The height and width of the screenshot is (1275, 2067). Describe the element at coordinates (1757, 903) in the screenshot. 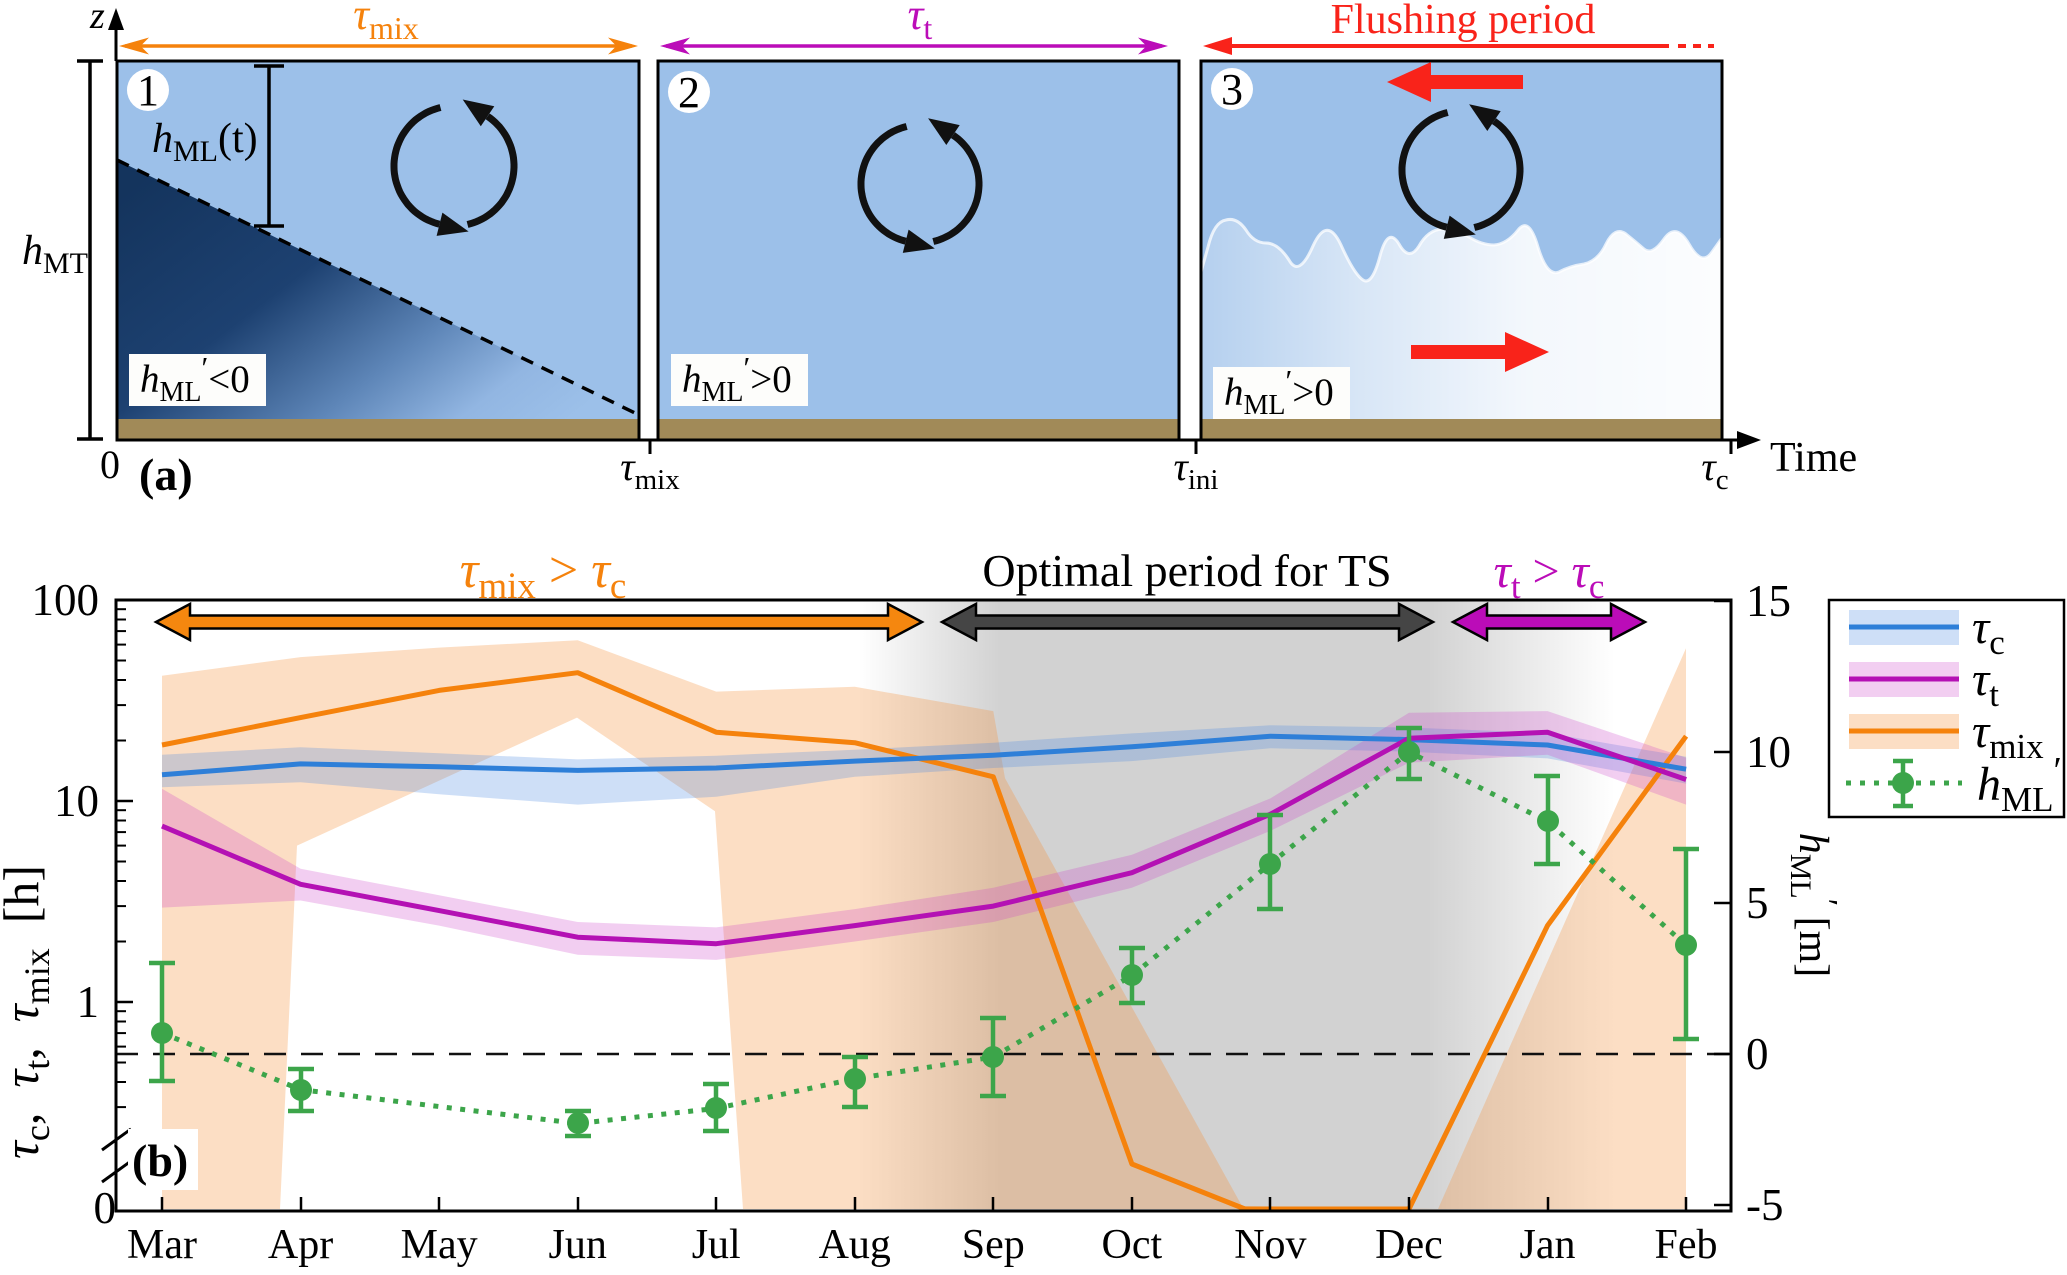

I see `svg-text: 5` at that location.